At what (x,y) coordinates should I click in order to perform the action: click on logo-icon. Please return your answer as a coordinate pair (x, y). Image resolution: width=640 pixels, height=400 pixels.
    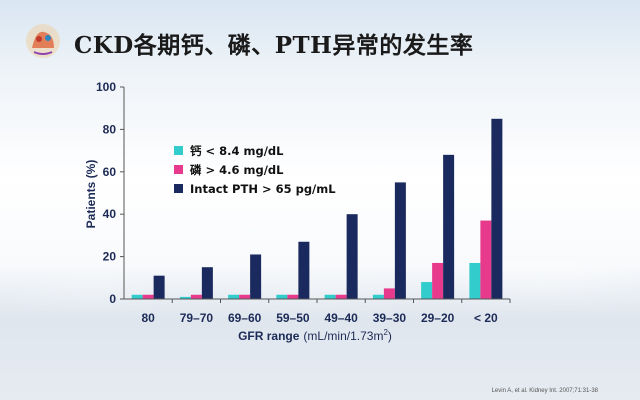
    Looking at the image, I should click on (43, 41).